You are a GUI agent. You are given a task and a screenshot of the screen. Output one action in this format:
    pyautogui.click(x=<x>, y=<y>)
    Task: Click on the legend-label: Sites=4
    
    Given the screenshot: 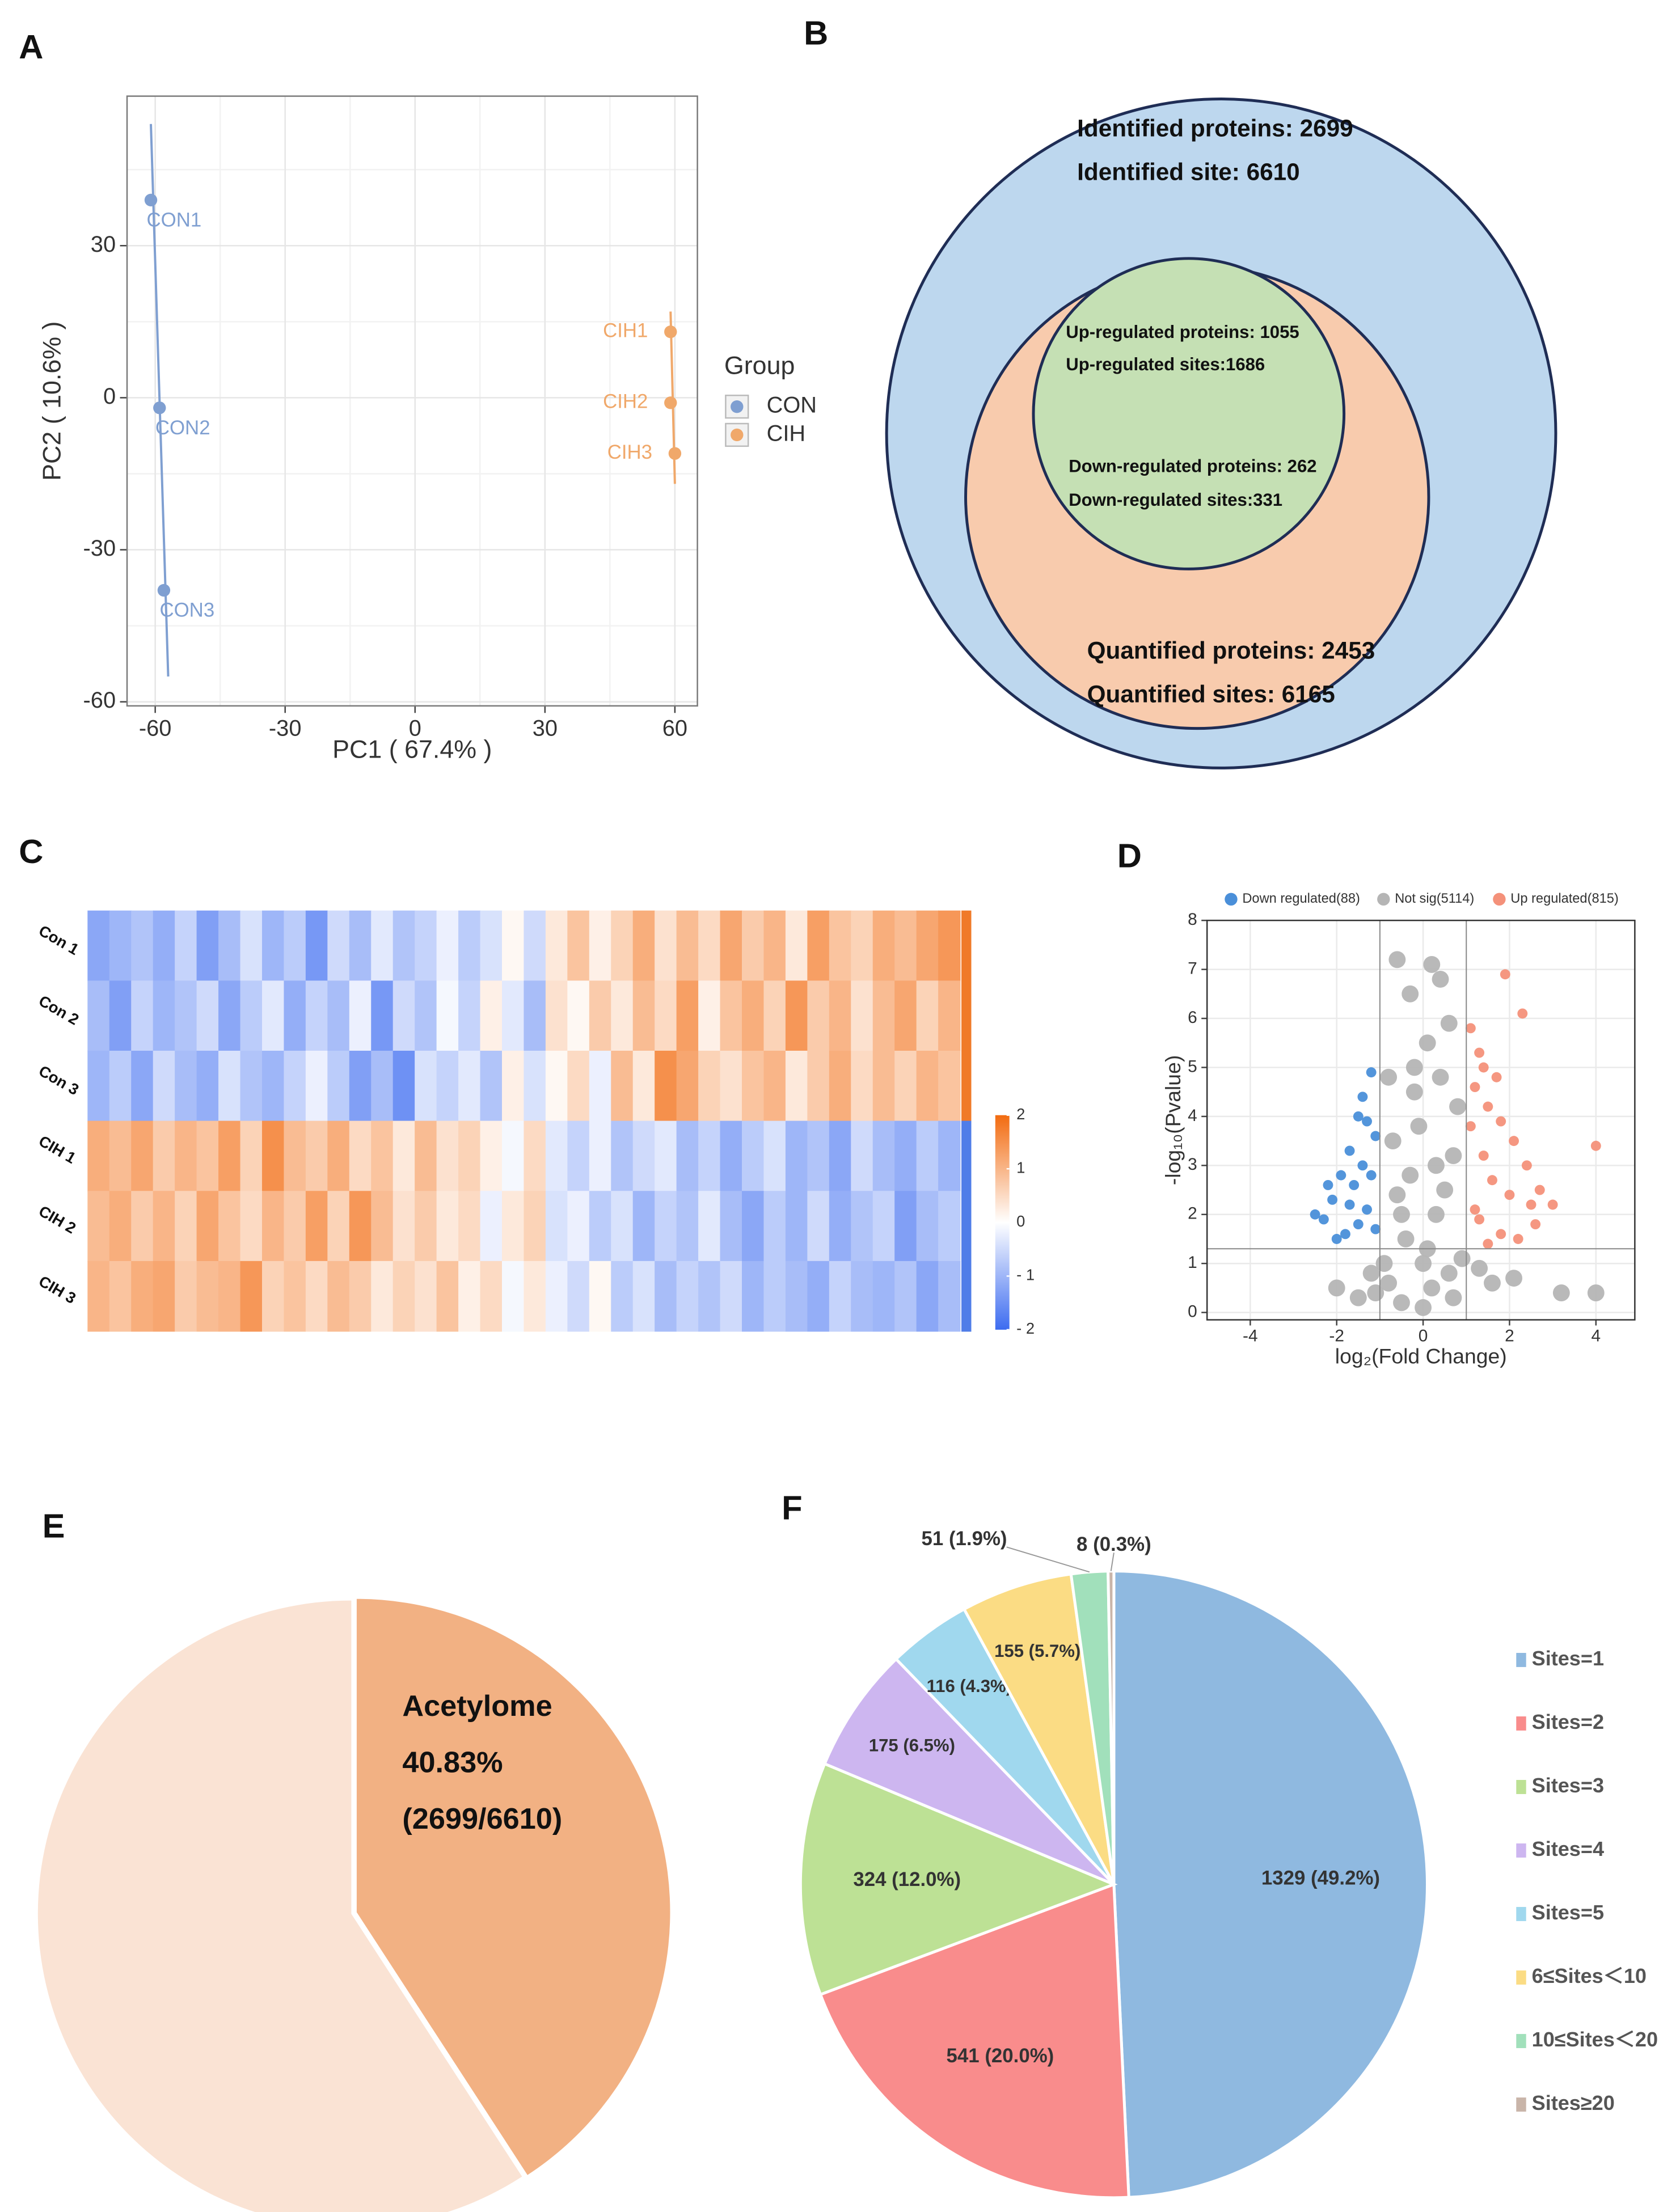 What is the action you would take?
    pyautogui.click(x=1568, y=1848)
    